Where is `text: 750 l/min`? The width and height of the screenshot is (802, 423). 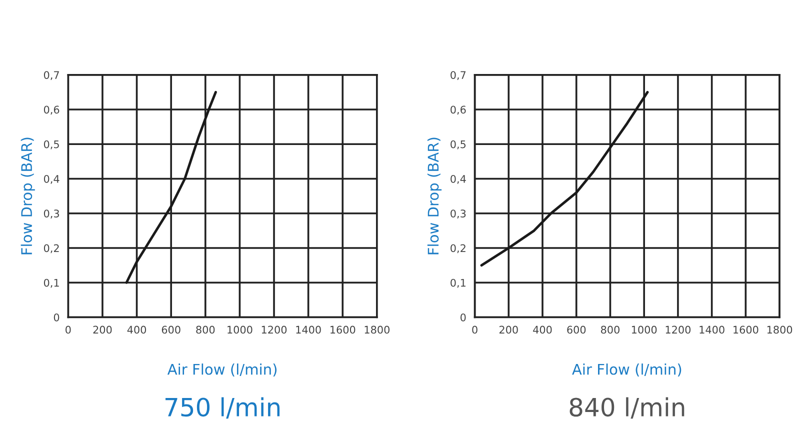 text: 750 l/min is located at coordinates (223, 408).